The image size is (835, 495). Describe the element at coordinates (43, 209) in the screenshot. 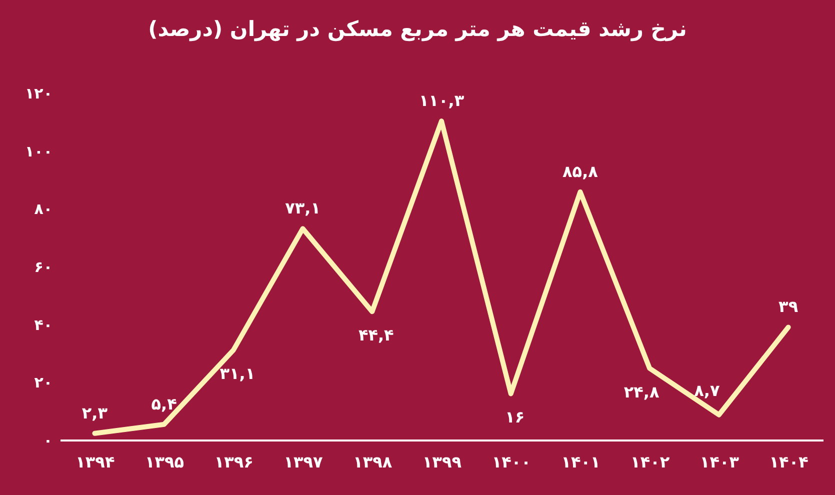

I see `y-tick-label: ۸۰` at that location.